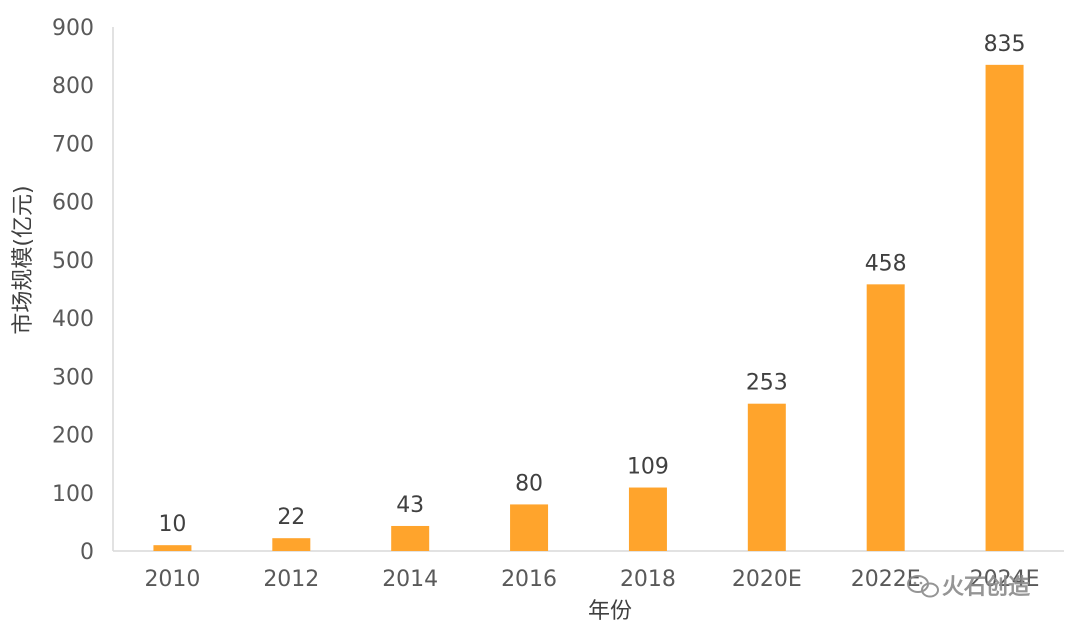 This screenshot has height=630, width=1080. Describe the element at coordinates (73, 203) in the screenshot. I see `y-tick-label: 600` at that location.